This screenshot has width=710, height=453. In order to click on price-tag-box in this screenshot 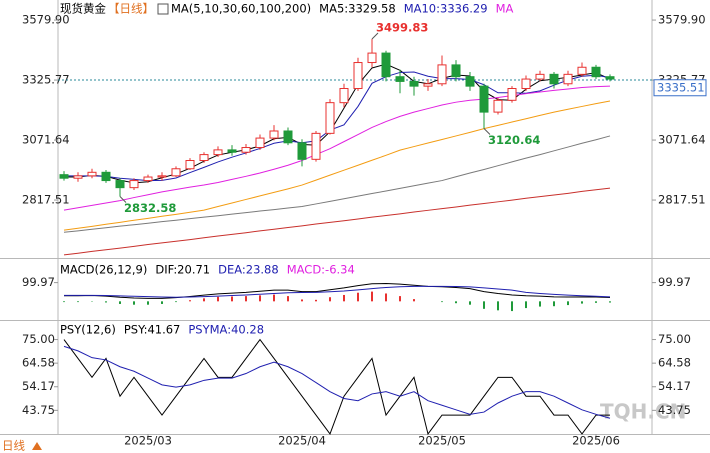, I will do `click(680, 88)`.